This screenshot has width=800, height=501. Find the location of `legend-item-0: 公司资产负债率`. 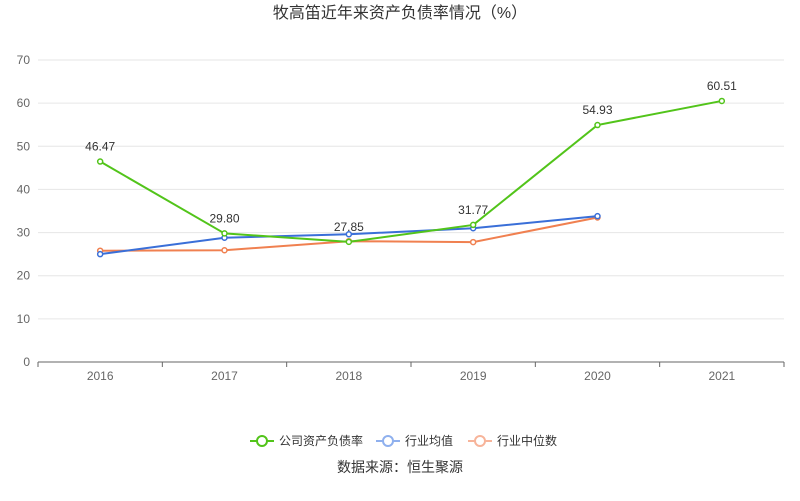

legend-item-0: 公司资产负债率 is located at coordinates (306, 440).